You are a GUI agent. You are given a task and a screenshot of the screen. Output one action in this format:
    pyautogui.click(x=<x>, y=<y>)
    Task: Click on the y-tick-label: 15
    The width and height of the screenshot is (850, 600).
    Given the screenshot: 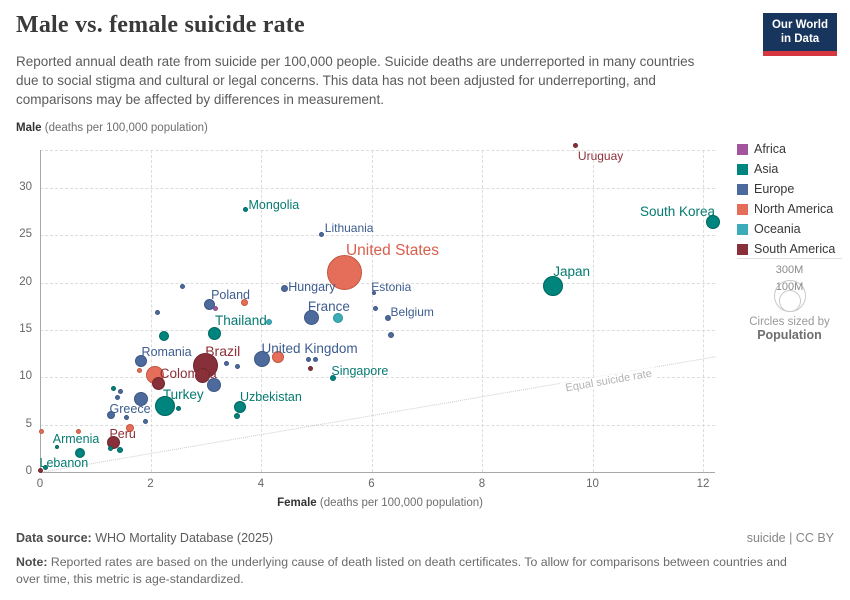 What is the action you would take?
    pyautogui.click(x=25, y=329)
    